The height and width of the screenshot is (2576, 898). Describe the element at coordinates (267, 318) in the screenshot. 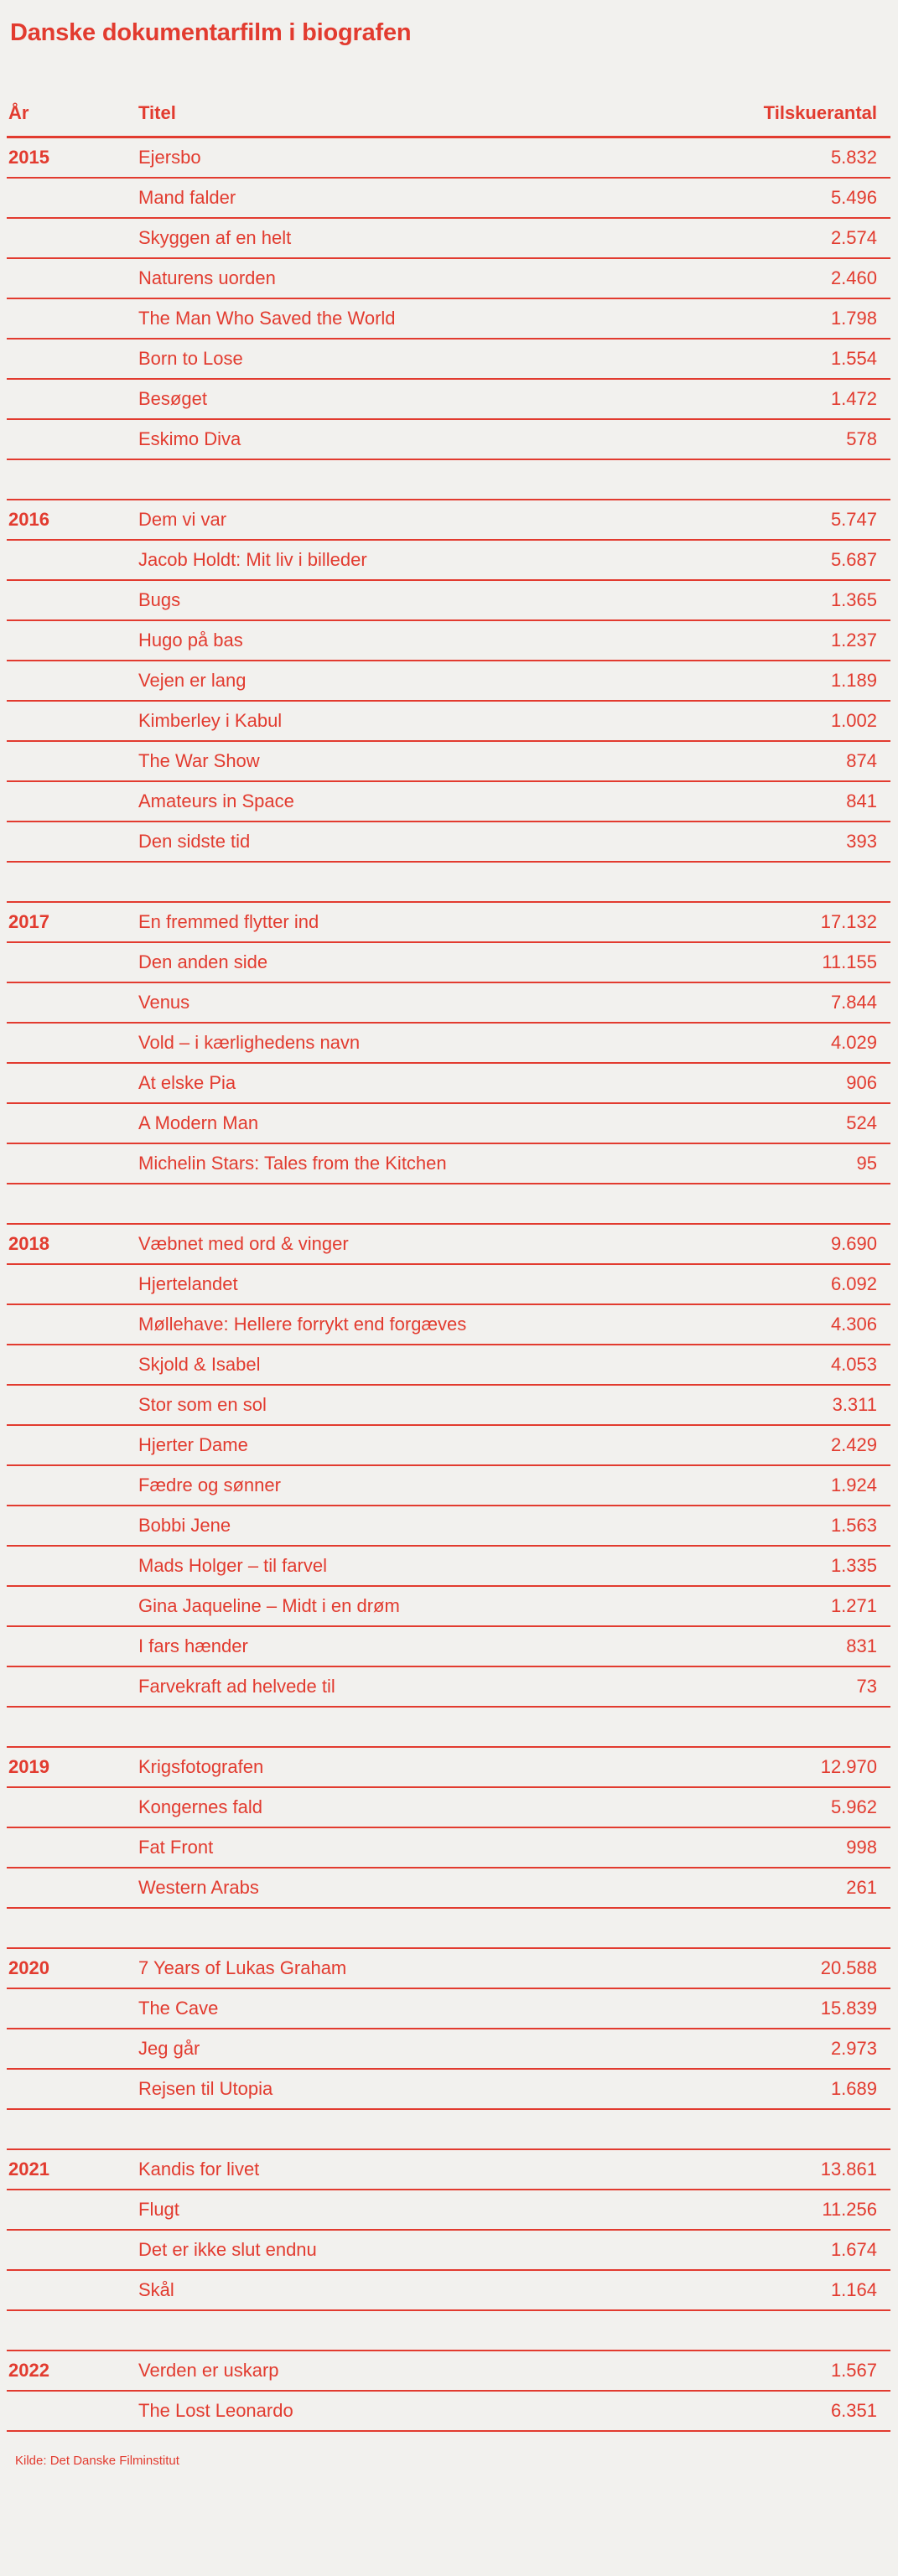

I see `film-title: The Man Who Saved the World` at that location.